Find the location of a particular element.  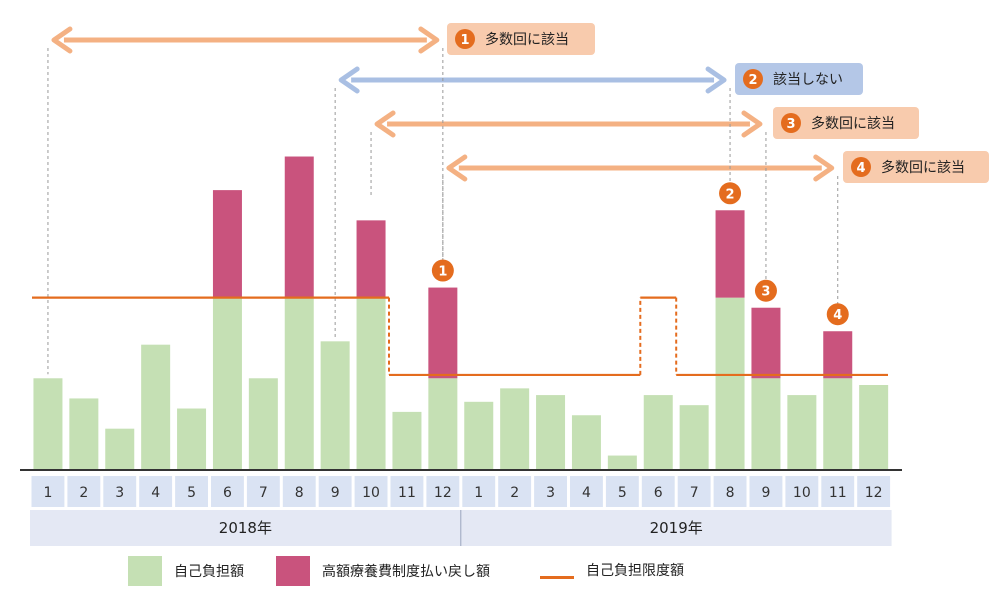

callouts-layer: 1 多数回に該当 2 該当しない 3 多数回に該当 4 多数回に該当 is located at coordinates (718, 103).